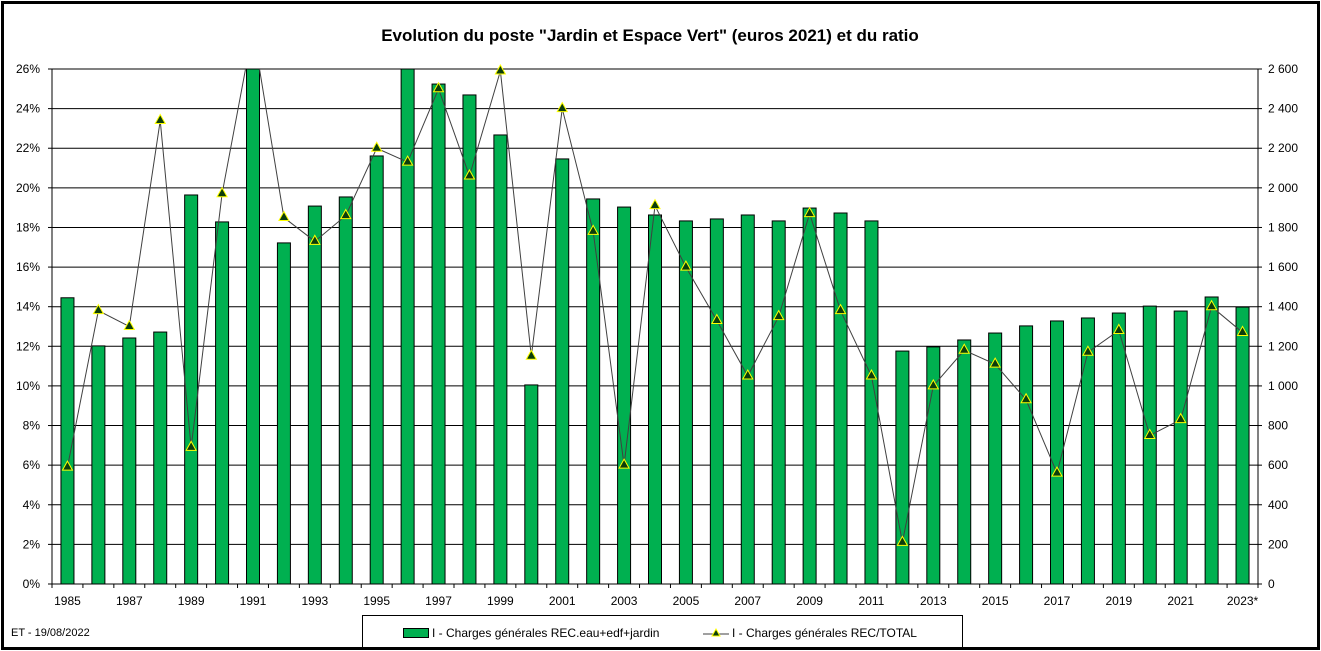  I want to click on ratio-marker-1994, so click(345, 214).